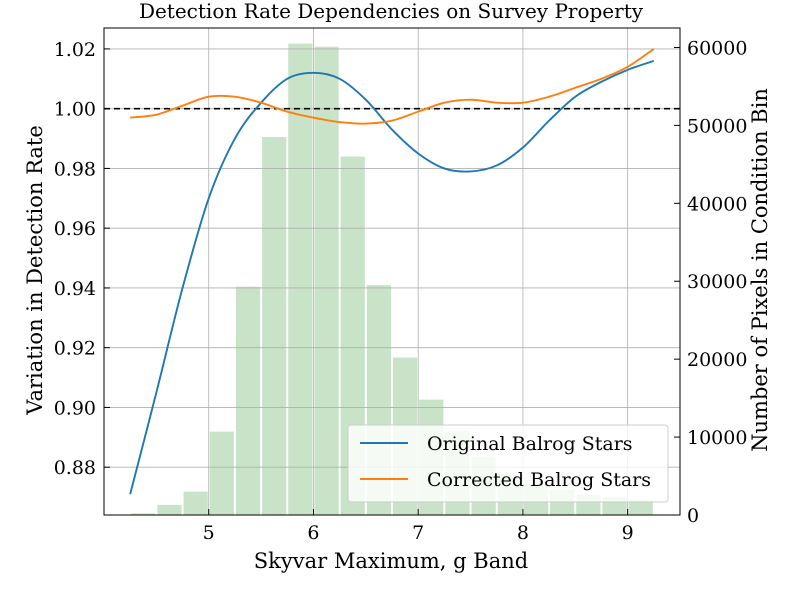 The width and height of the screenshot is (800, 600). What do you see at coordinates (75, 229) in the screenshot?
I see `y-tick-label: 0.96` at bounding box center [75, 229].